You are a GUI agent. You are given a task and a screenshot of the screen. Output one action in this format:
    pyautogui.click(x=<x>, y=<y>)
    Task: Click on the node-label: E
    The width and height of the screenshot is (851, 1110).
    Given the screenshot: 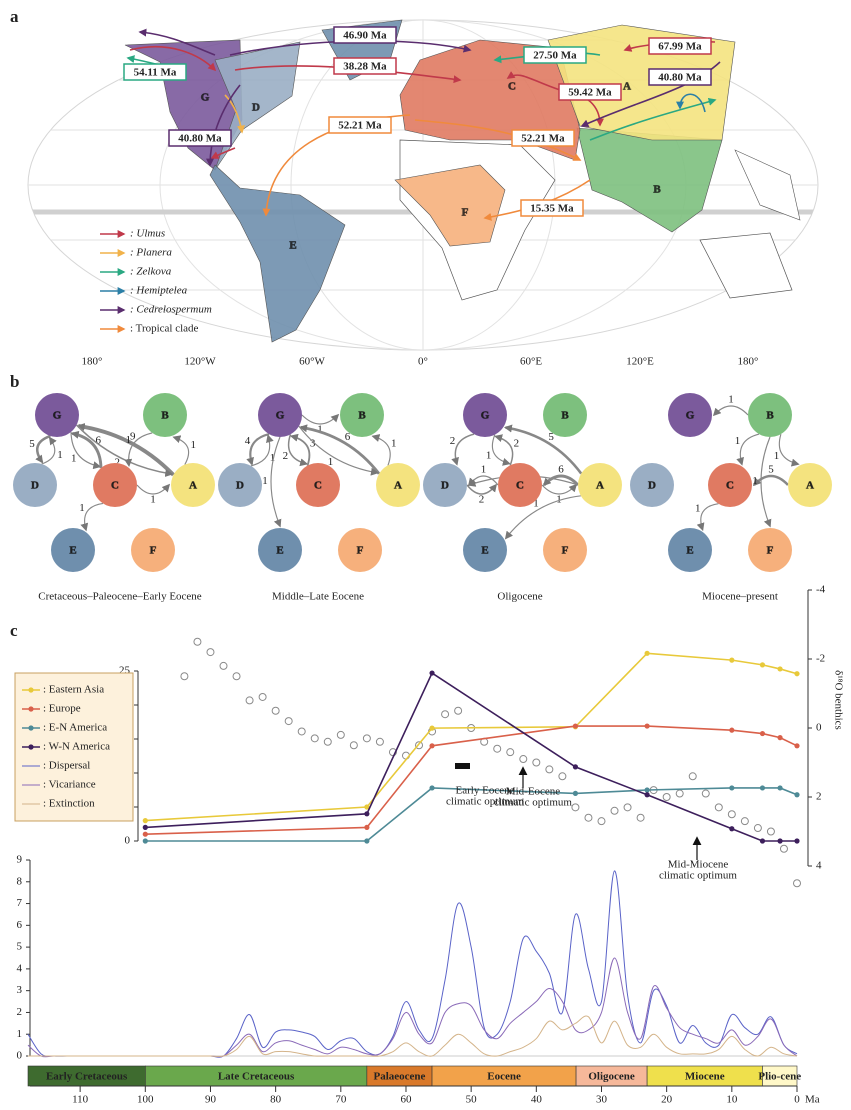 What is the action you would take?
    pyautogui.click(x=72, y=551)
    